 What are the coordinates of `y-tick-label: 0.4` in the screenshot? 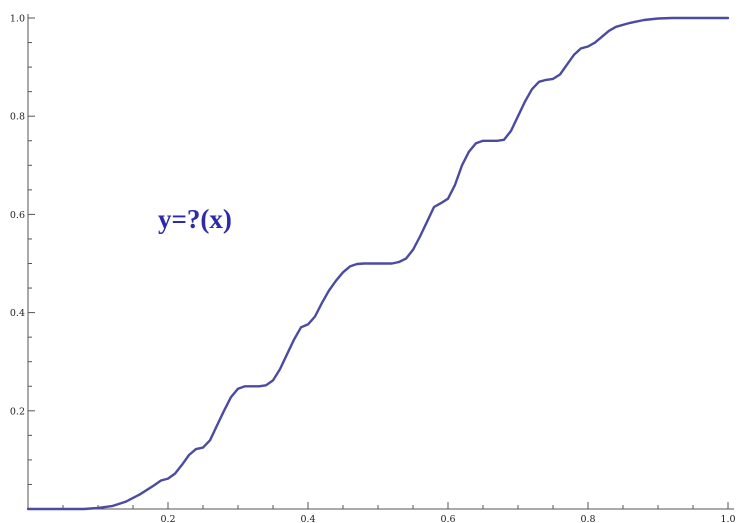 It's located at (17, 313).